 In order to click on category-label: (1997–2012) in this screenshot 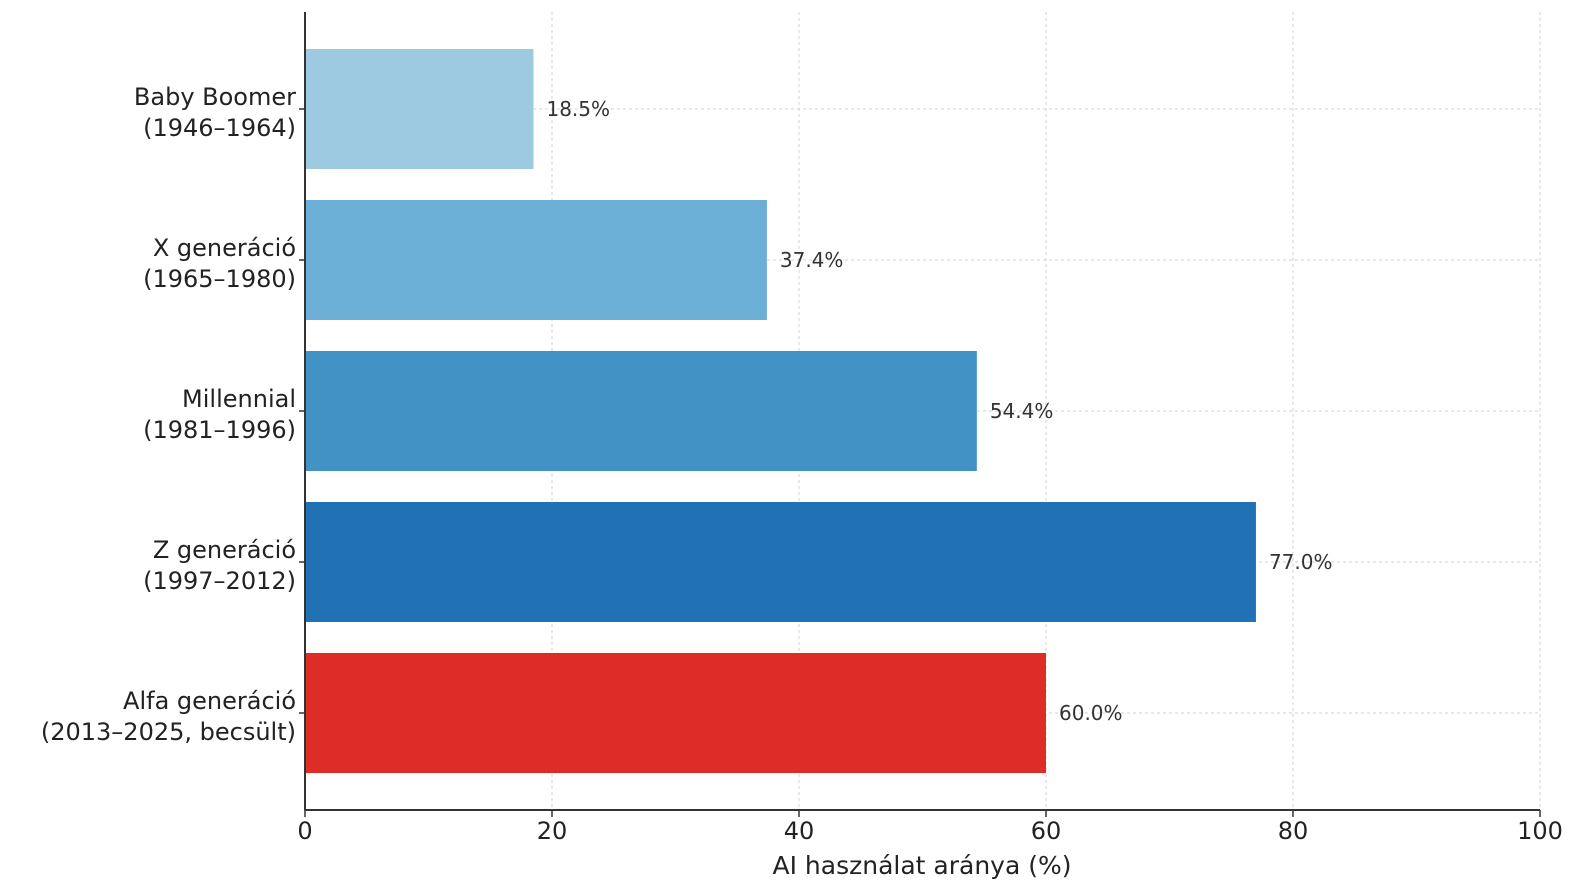, I will do `click(219, 581)`.